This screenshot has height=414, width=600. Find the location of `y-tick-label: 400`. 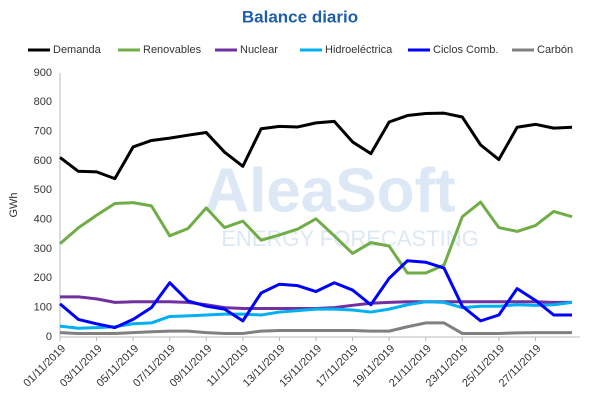

y-tick-label: 400 is located at coordinates (43, 220).